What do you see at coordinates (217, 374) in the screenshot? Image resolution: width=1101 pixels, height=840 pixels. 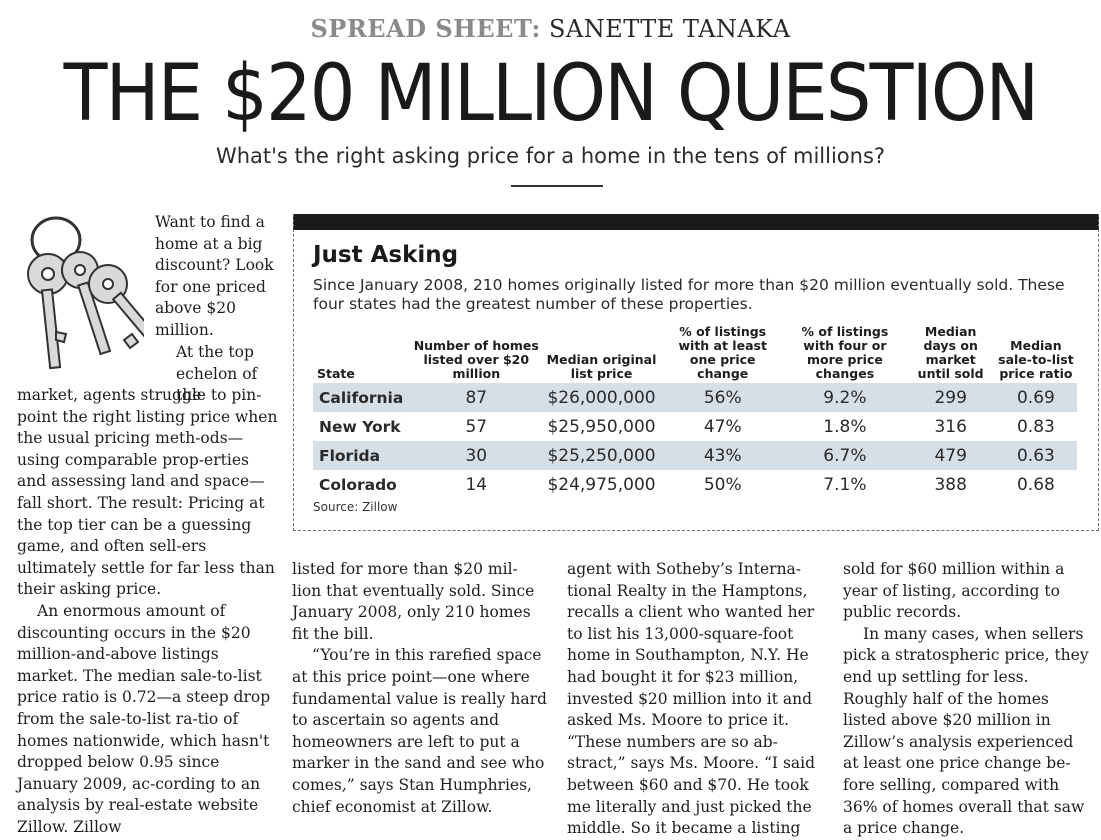 I see `article-text: At the top echelon of the` at bounding box center [217, 374].